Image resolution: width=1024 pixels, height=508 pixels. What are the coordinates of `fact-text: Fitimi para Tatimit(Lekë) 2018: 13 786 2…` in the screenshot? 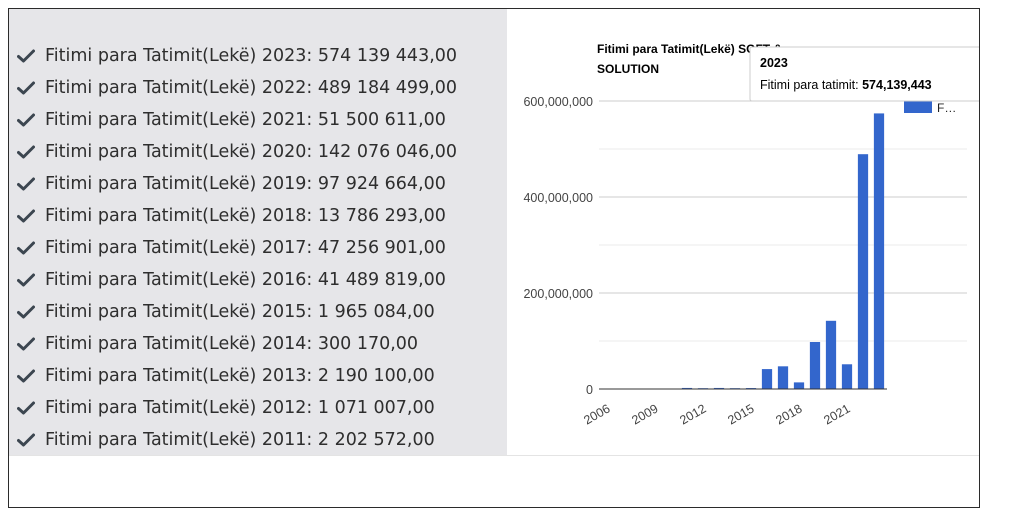 It's located at (245, 216).